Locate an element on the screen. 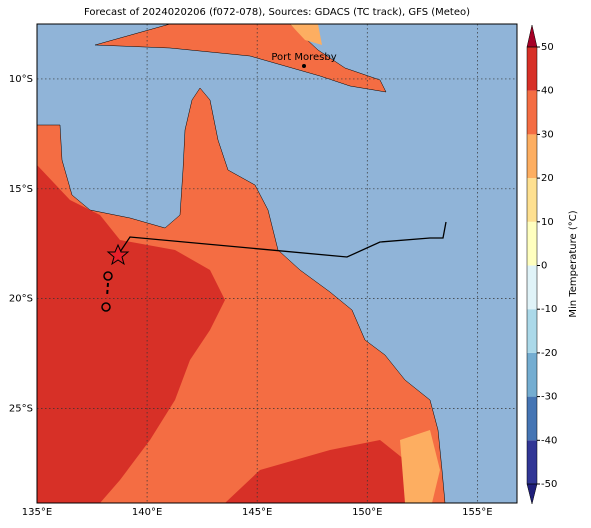 This screenshot has width=591, height=528. city-marker is located at coordinates (304, 66).